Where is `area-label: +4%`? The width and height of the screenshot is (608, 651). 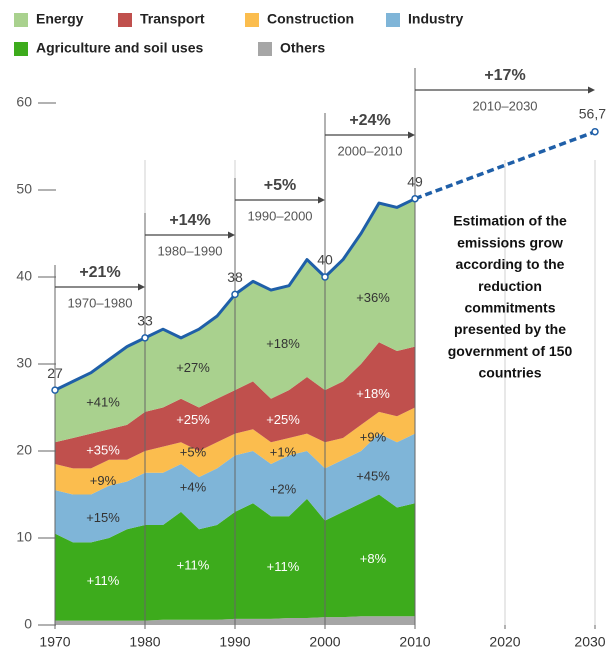
area-label: +4% is located at coordinates (193, 486).